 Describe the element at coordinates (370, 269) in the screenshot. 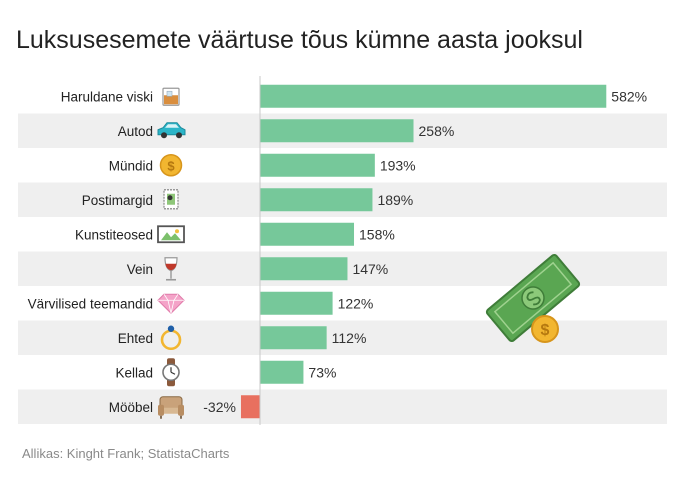

I see `value-label: 147%` at that location.